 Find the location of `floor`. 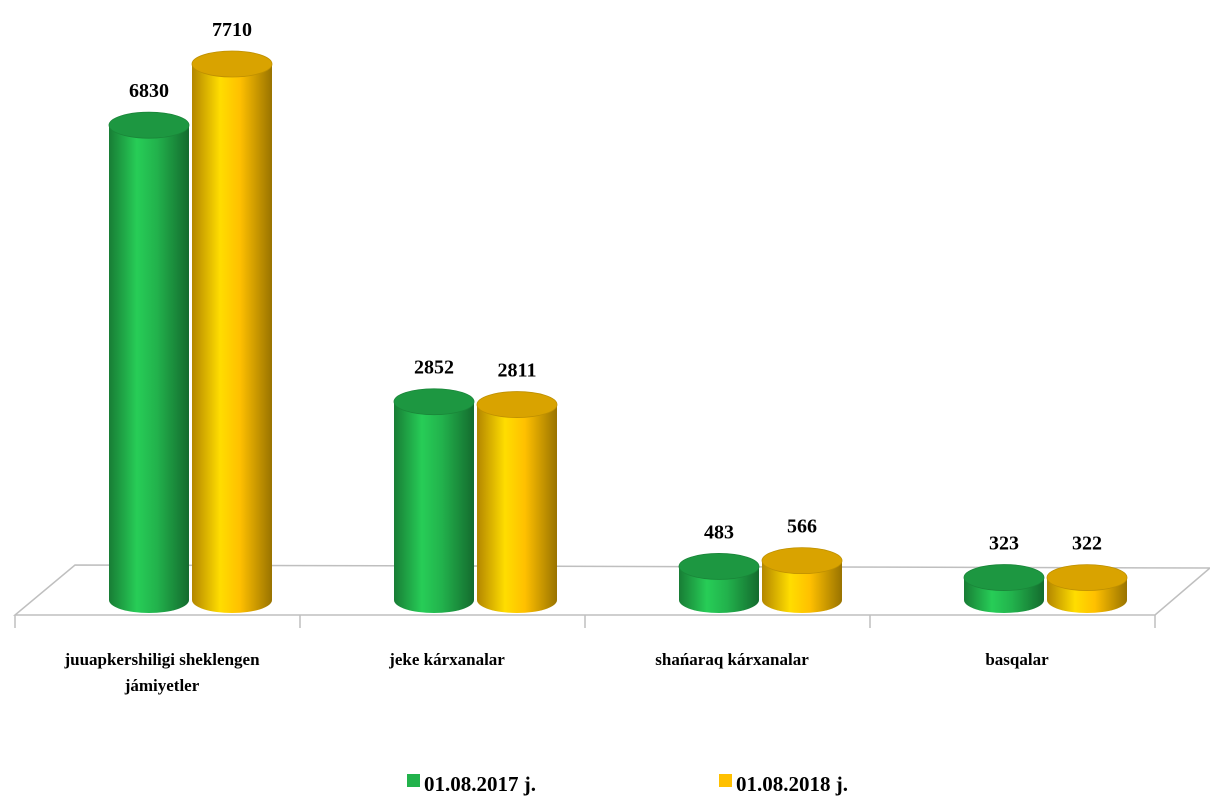

floor is located at coordinates (611, 590).